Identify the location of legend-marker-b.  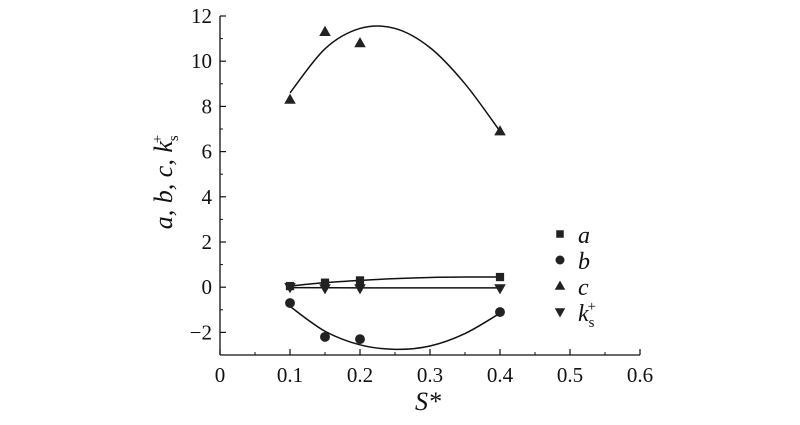
(560, 260).